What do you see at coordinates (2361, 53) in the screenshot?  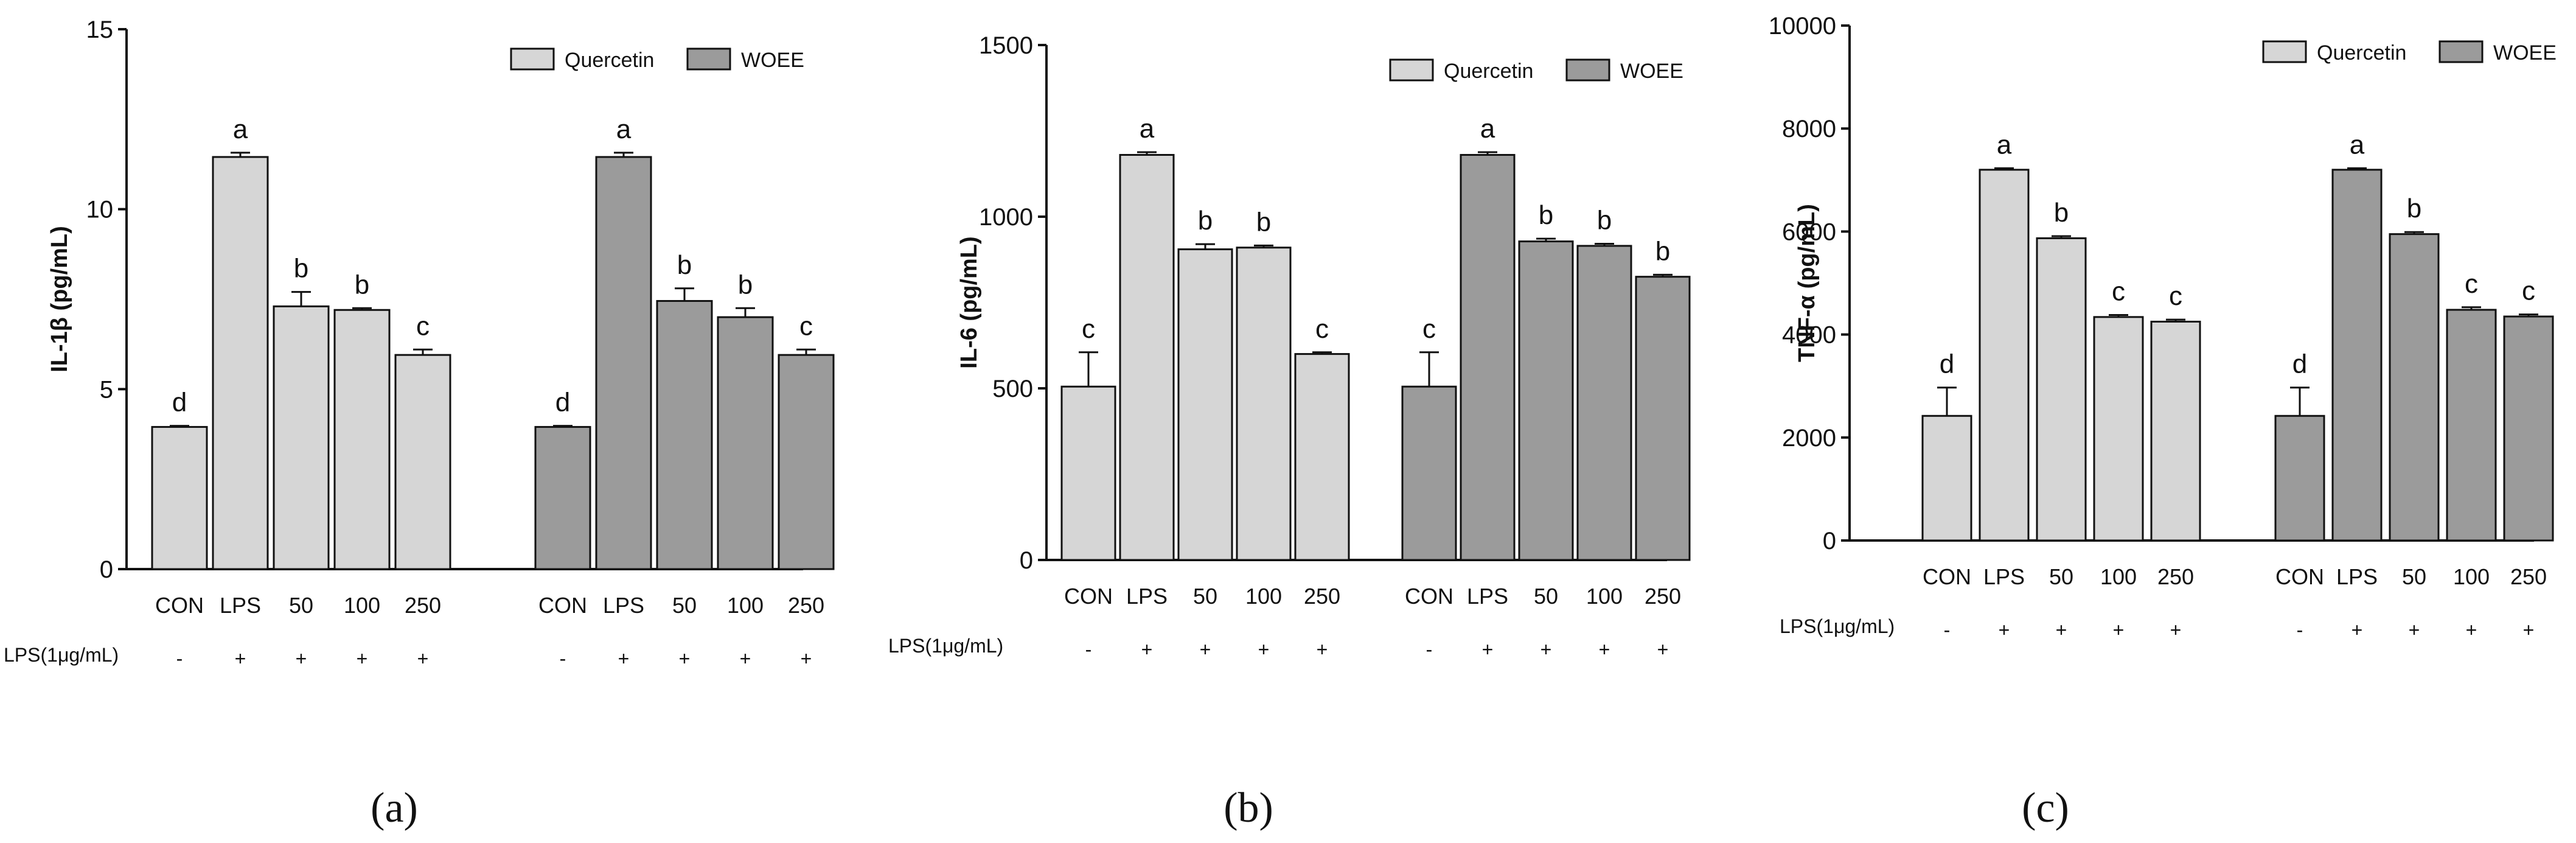 I see `legend-label-quercetin: Quercetin` at bounding box center [2361, 53].